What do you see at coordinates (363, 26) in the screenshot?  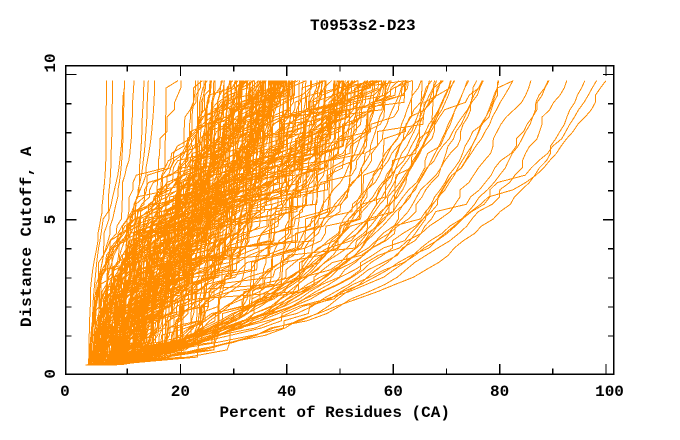 I see `svg-text: T0953s2-D23` at bounding box center [363, 26].